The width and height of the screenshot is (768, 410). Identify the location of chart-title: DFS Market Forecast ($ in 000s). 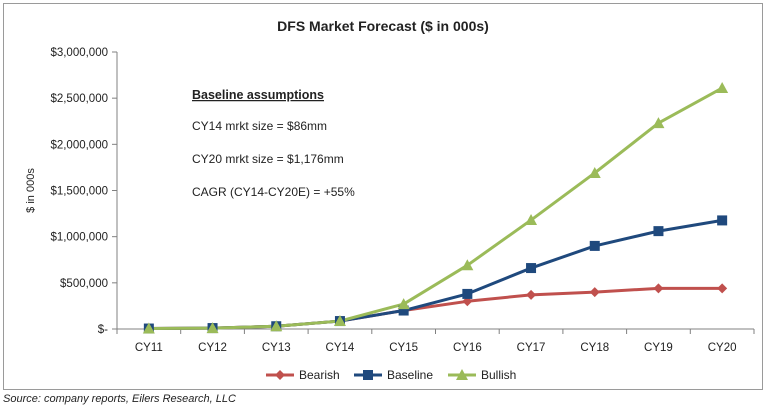
(383, 26).